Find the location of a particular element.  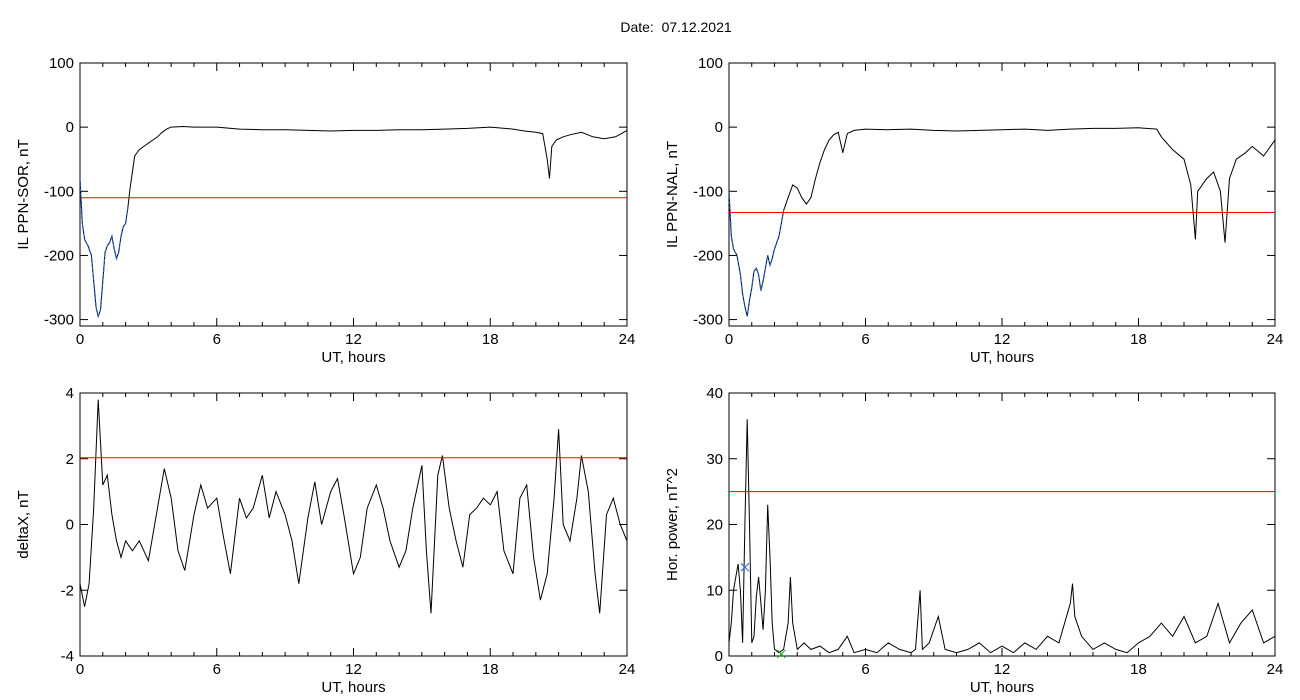

y-tick-label: -4 is located at coordinates (67, 656).